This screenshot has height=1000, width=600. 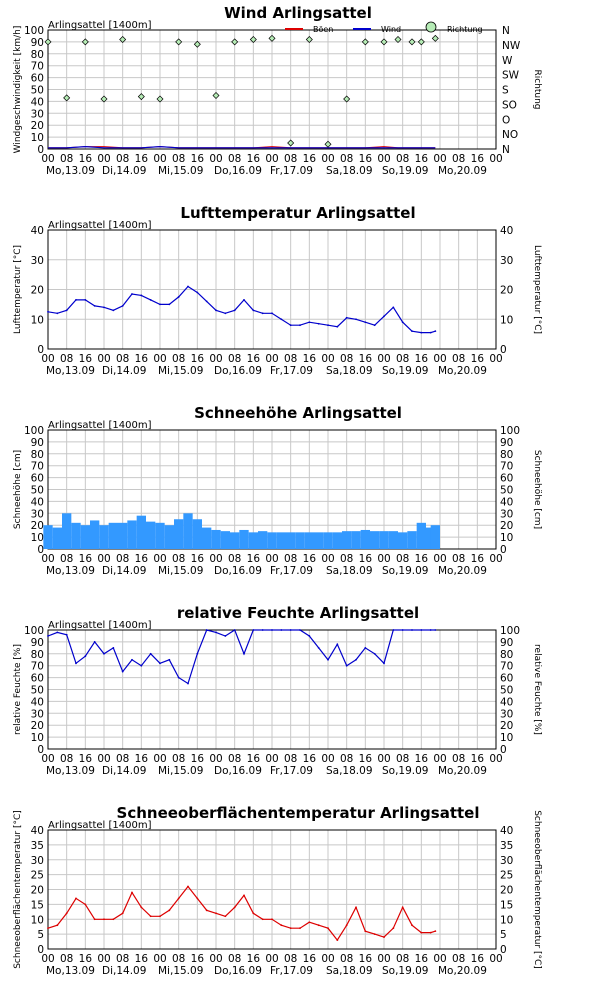 What do you see at coordinates (537, 89) in the screenshot?
I see `y-axis-label-right: Richtung` at bounding box center [537, 89].